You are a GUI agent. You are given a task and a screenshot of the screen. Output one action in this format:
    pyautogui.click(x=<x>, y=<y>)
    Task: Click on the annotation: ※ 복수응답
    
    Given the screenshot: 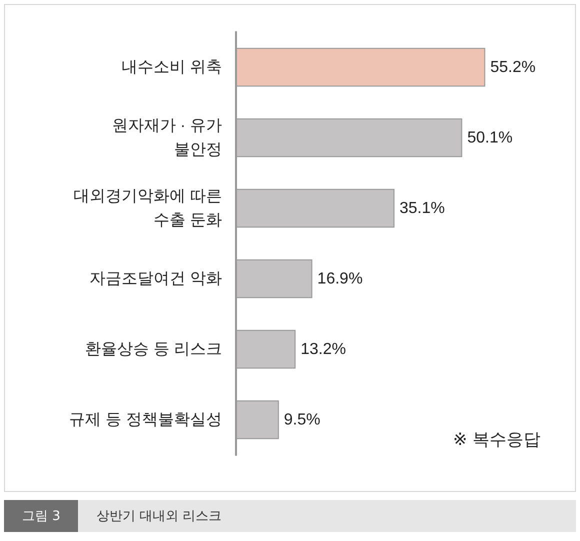 What is the action you would take?
    pyautogui.click(x=497, y=440)
    